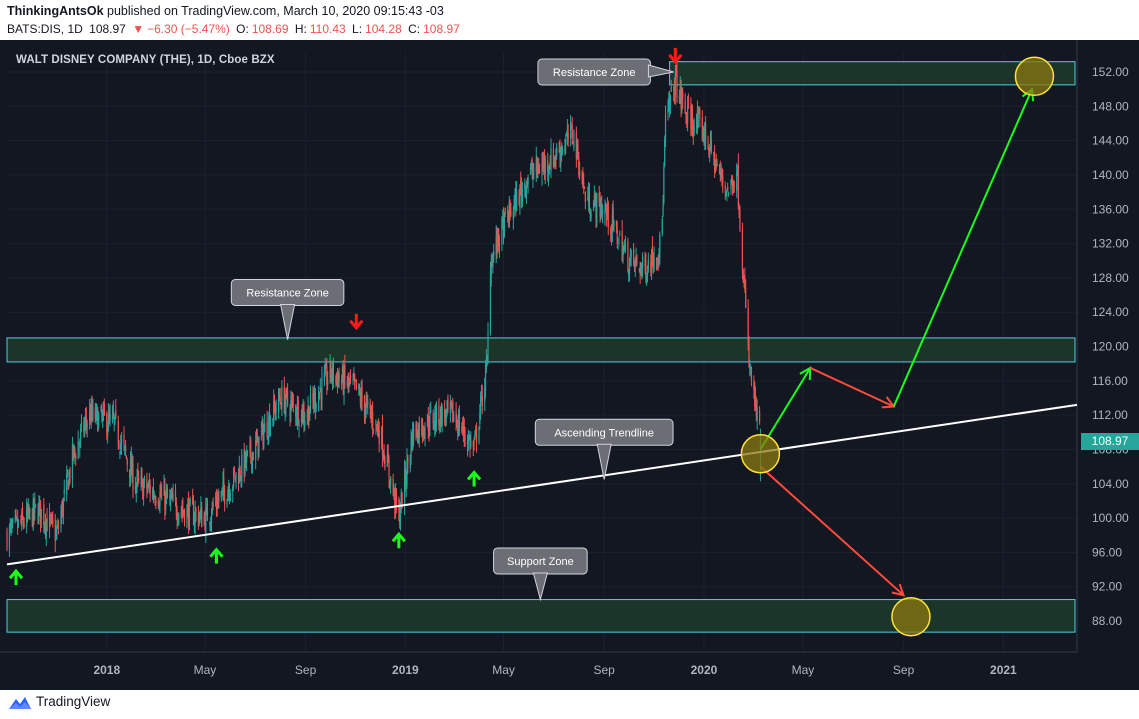 The width and height of the screenshot is (1139, 719). I want to click on footer: TradingView, so click(569, 704).